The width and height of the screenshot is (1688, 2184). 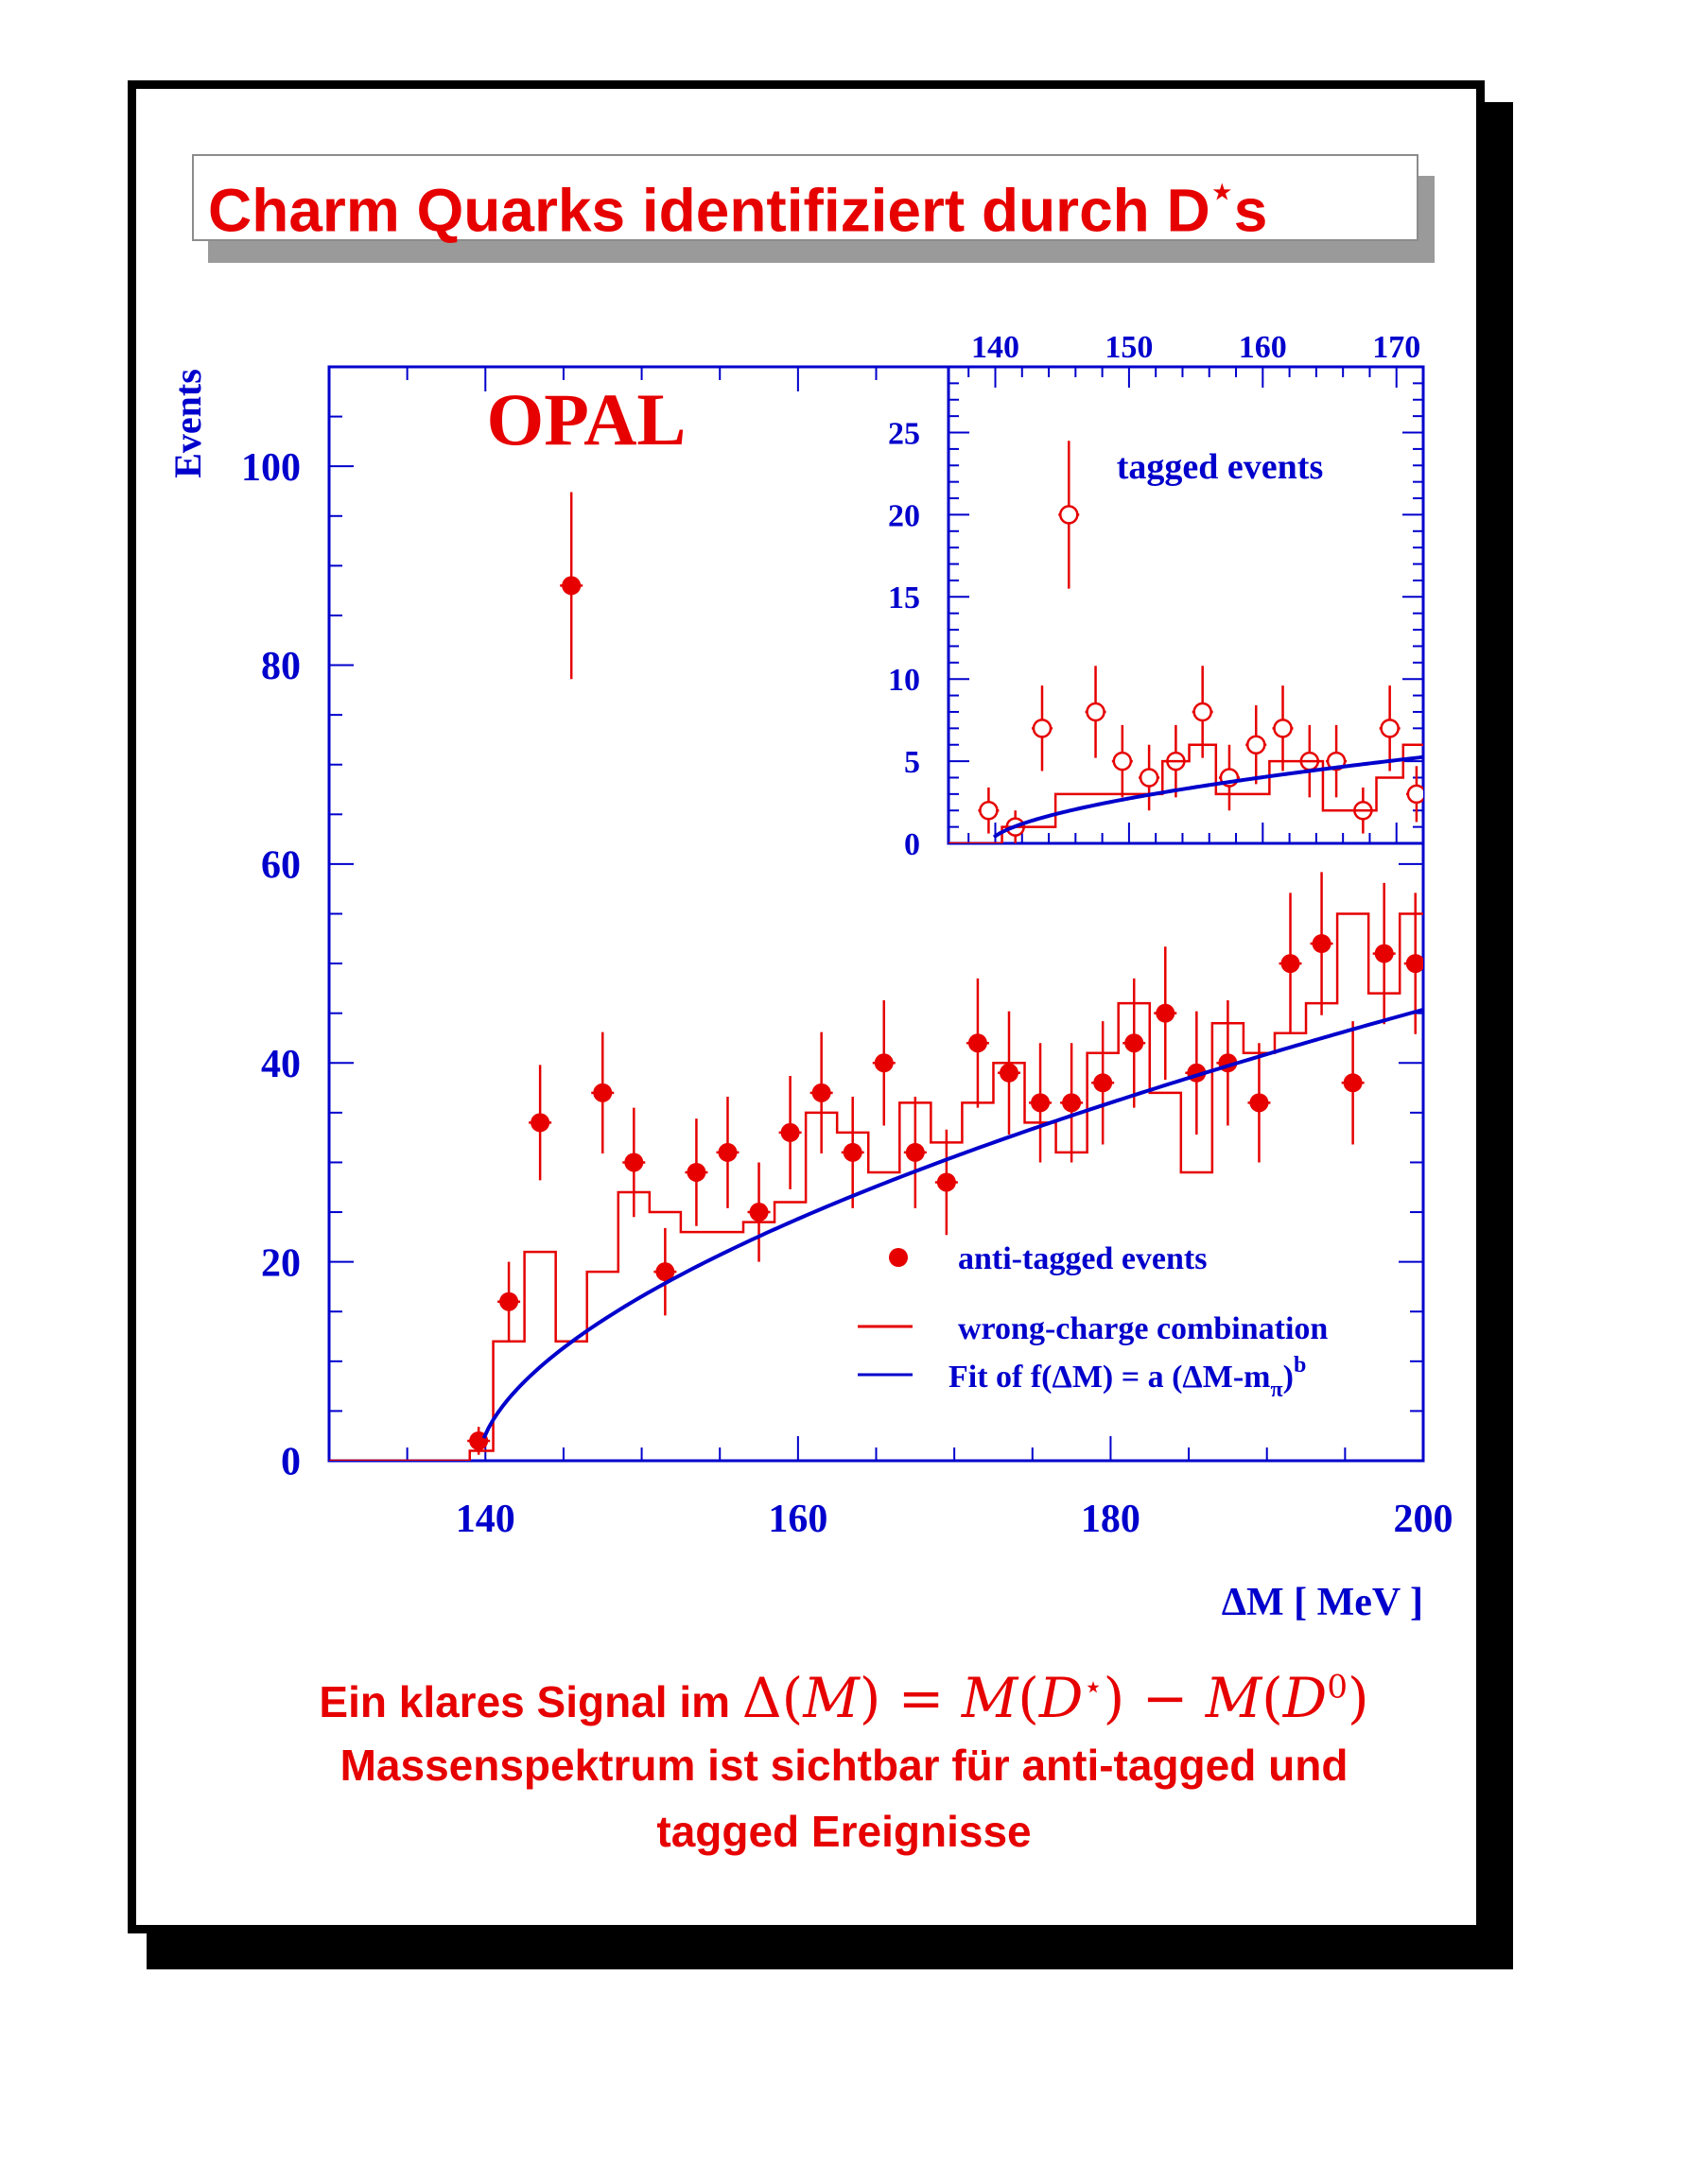 What do you see at coordinates (187, 423) in the screenshot?
I see `y-axis-label: Events` at bounding box center [187, 423].